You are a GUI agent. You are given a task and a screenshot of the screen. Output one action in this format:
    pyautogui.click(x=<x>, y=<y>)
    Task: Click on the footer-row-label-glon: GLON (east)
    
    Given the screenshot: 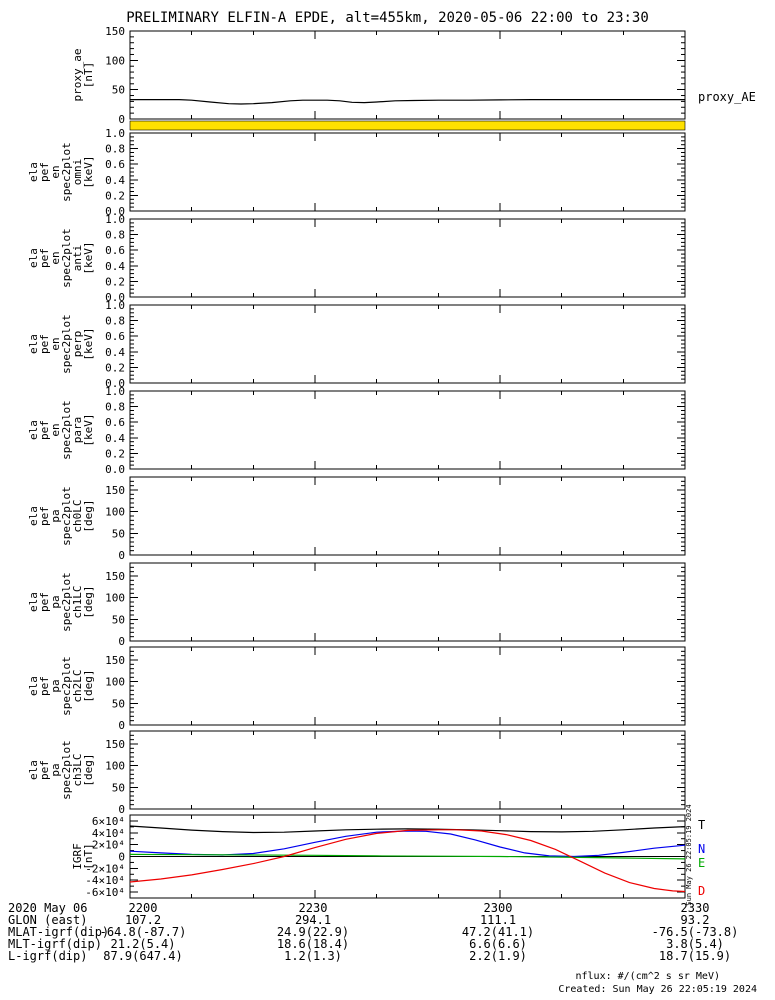 What is the action you would take?
    pyautogui.click(x=48, y=920)
    